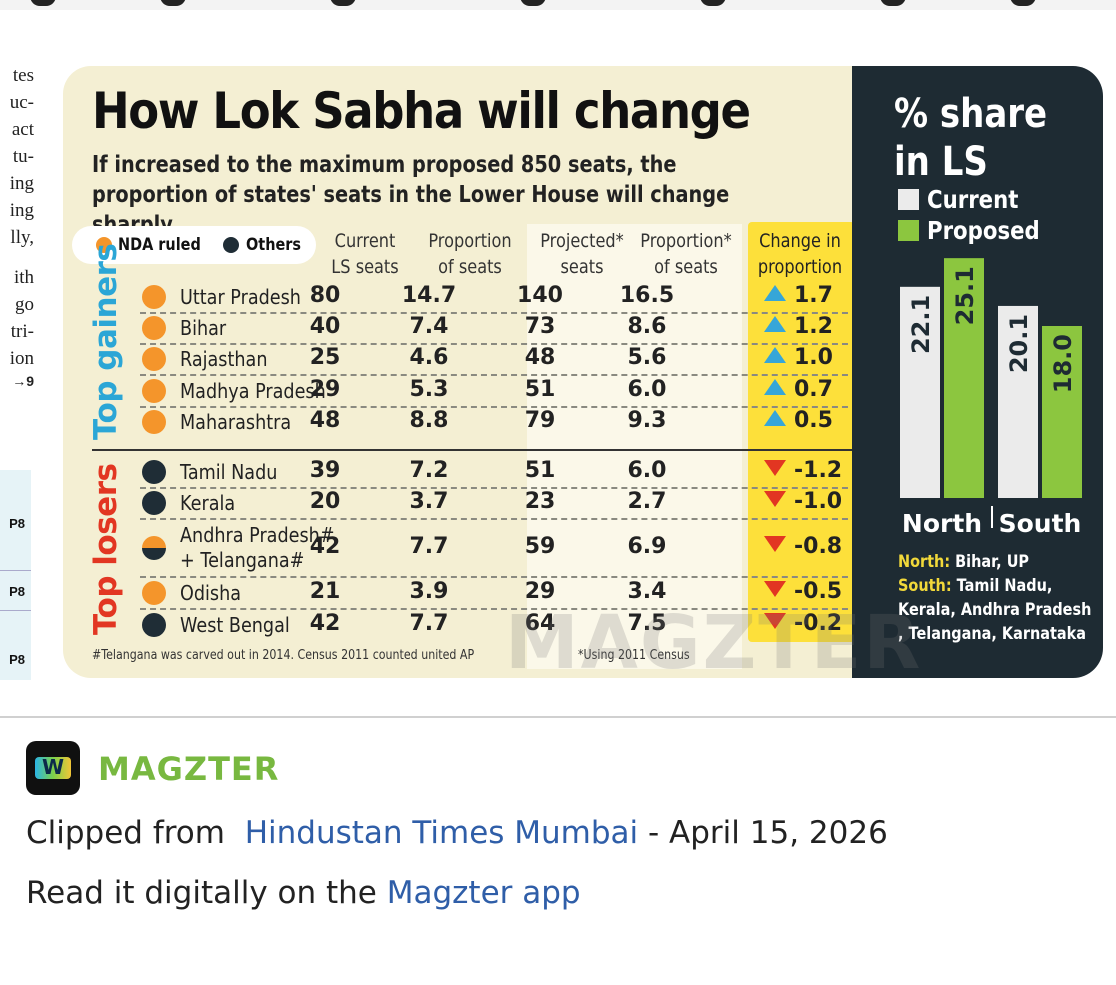 This screenshot has width=1116, height=985. What do you see at coordinates (763, 833) in the screenshot?
I see `clip-date: - April 15, 2026` at bounding box center [763, 833].